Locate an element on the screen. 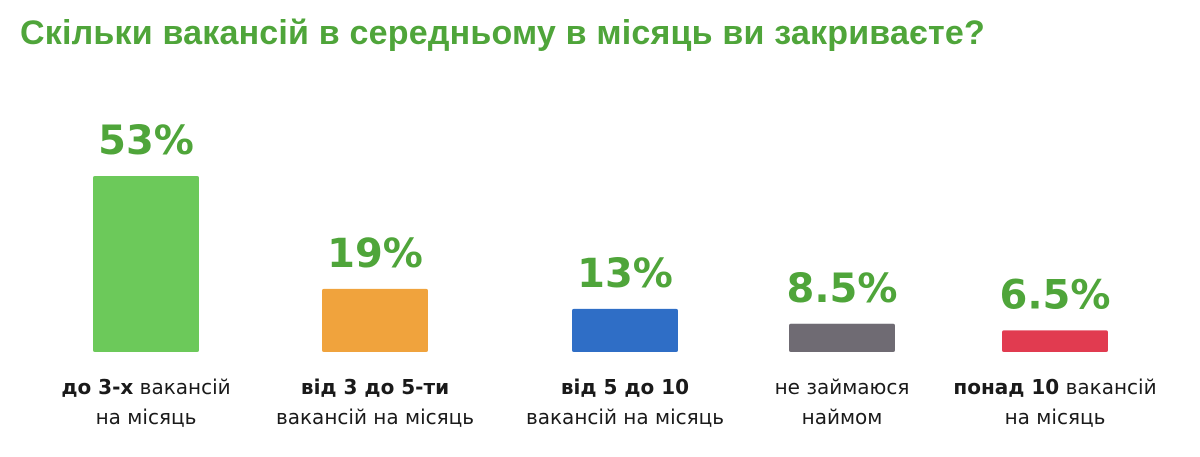 Image resolution: width=1200 pixels, height=457 pixels. category-label-3: від 5 до 10 вакансій на місяць is located at coordinates (625, 402).